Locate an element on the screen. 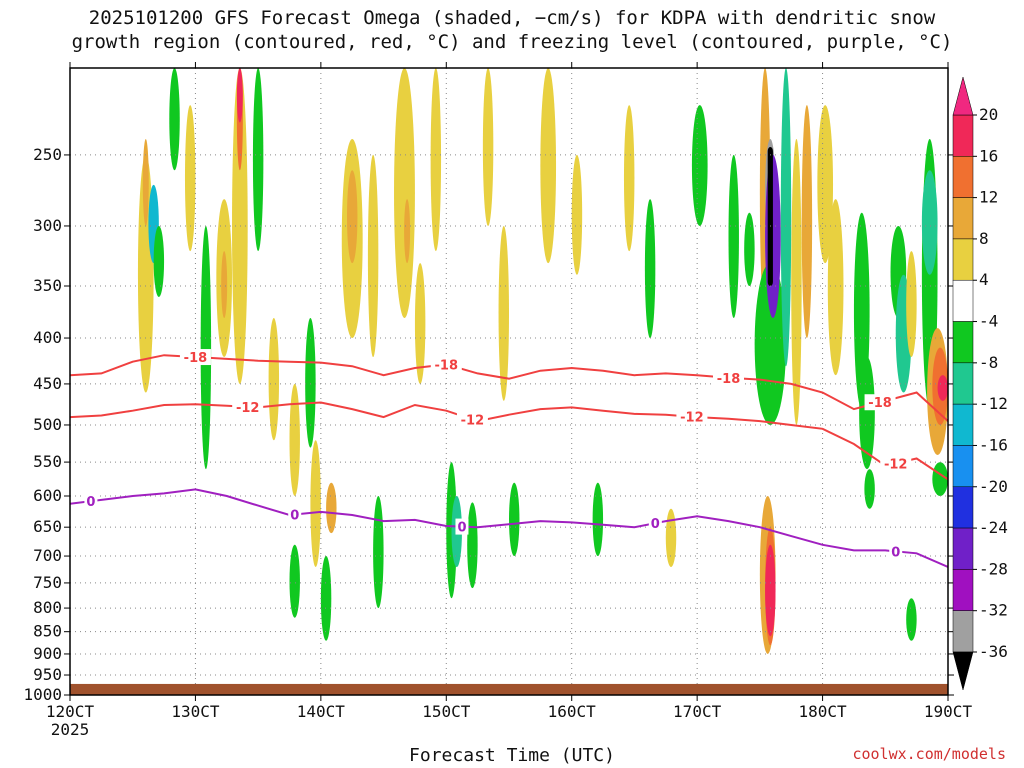 The height and width of the screenshot is (768, 1024). colorbar-label: -16 is located at coordinates (993, 444).